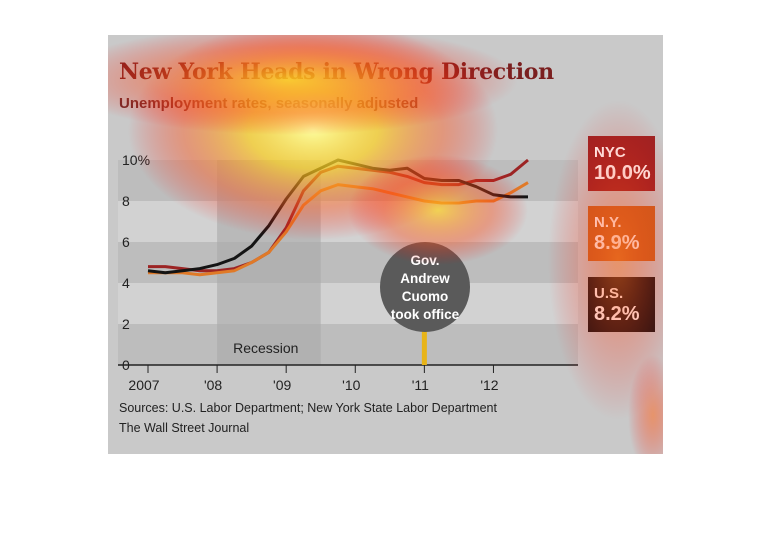  What do you see at coordinates (184, 428) in the screenshot?
I see `credit-note: The Wall Street Journal` at bounding box center [184, 428].